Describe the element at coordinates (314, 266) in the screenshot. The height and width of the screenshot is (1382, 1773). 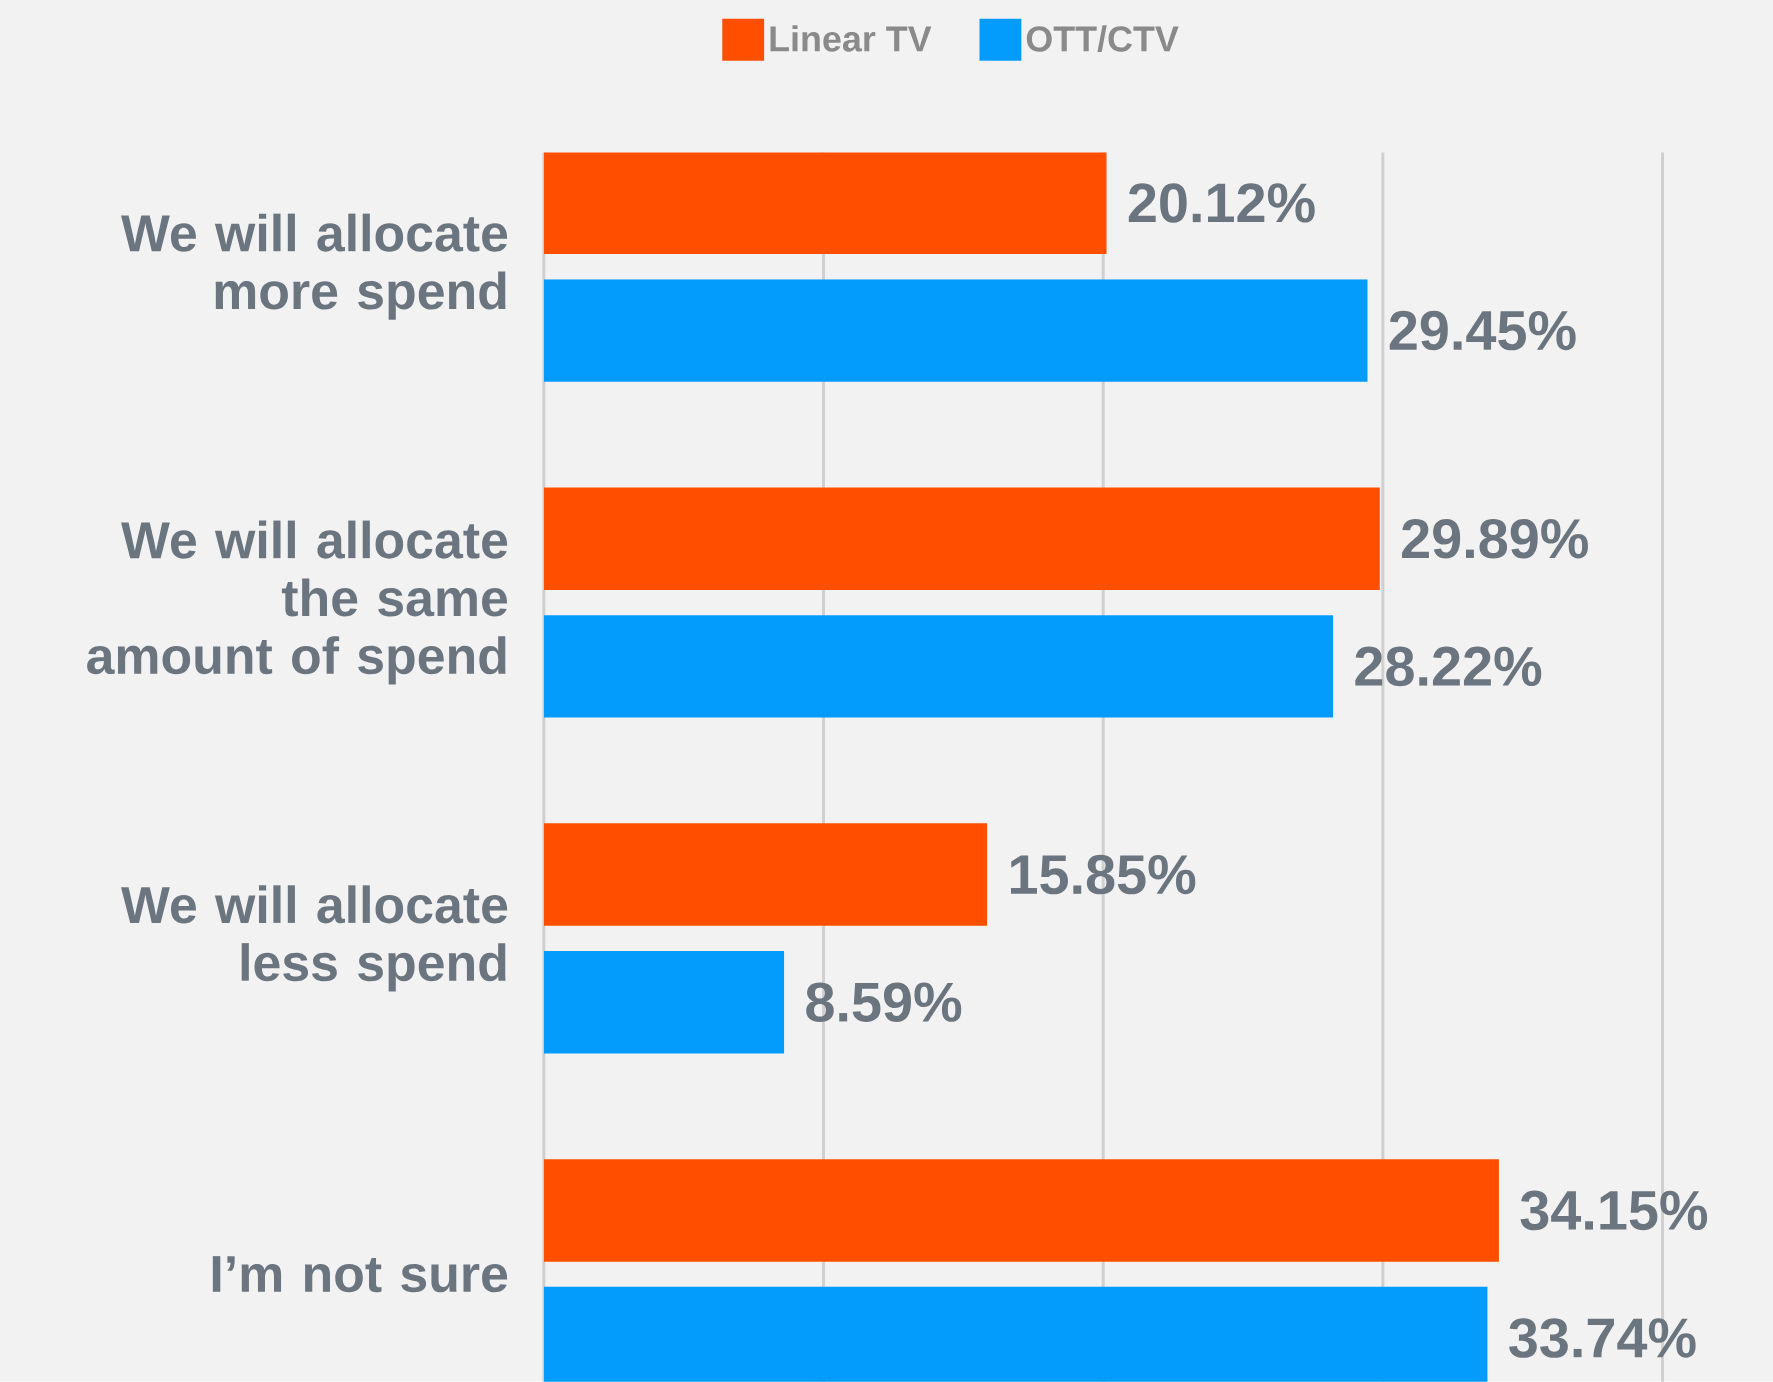
I see `y-tick-label: We will allocate more spend` at that location.